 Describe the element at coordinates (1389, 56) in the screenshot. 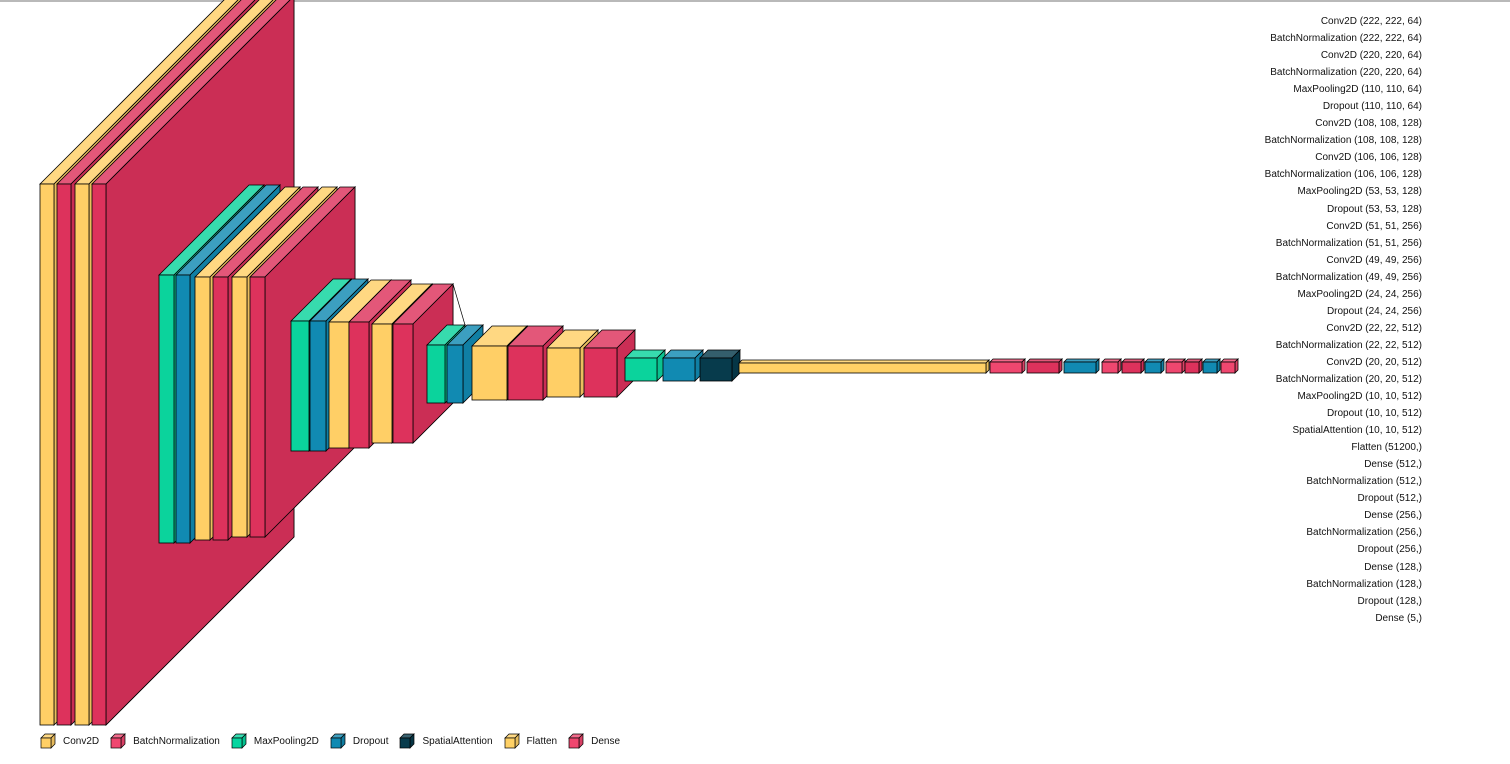

I see `layer-output-shape: (220, 220, 64)` at that location.